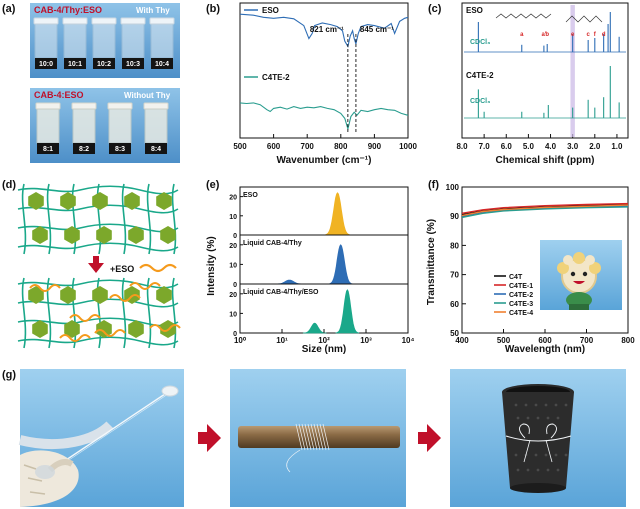  What do you see at coordinates (153, 10) in the screenshot?
I see `with-thy-note: With Thy` at bounding box center [153, 10].